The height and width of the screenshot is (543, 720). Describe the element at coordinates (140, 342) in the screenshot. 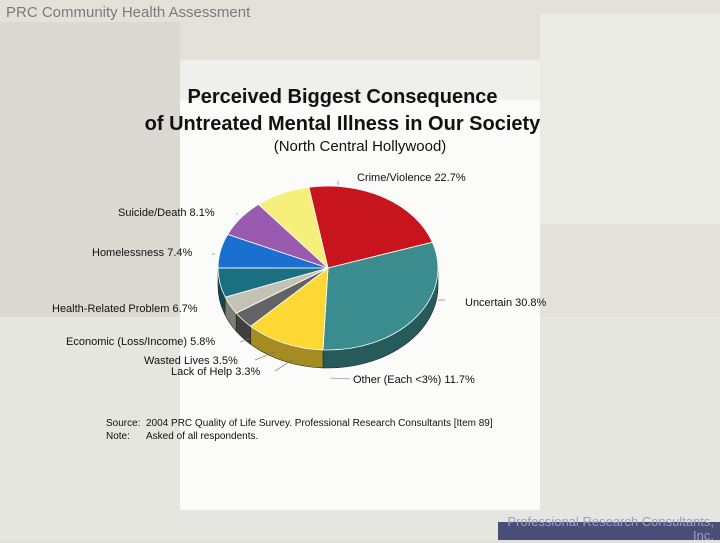

I see `data-label: Economic (Loss/Income) 5.8%` at that location.